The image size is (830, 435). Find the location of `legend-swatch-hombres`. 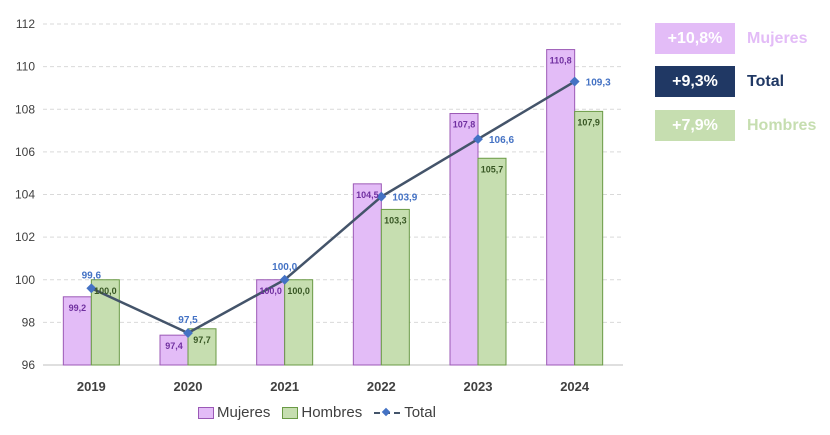

legend-swatch-hombres is located at coordinates (290, 412).